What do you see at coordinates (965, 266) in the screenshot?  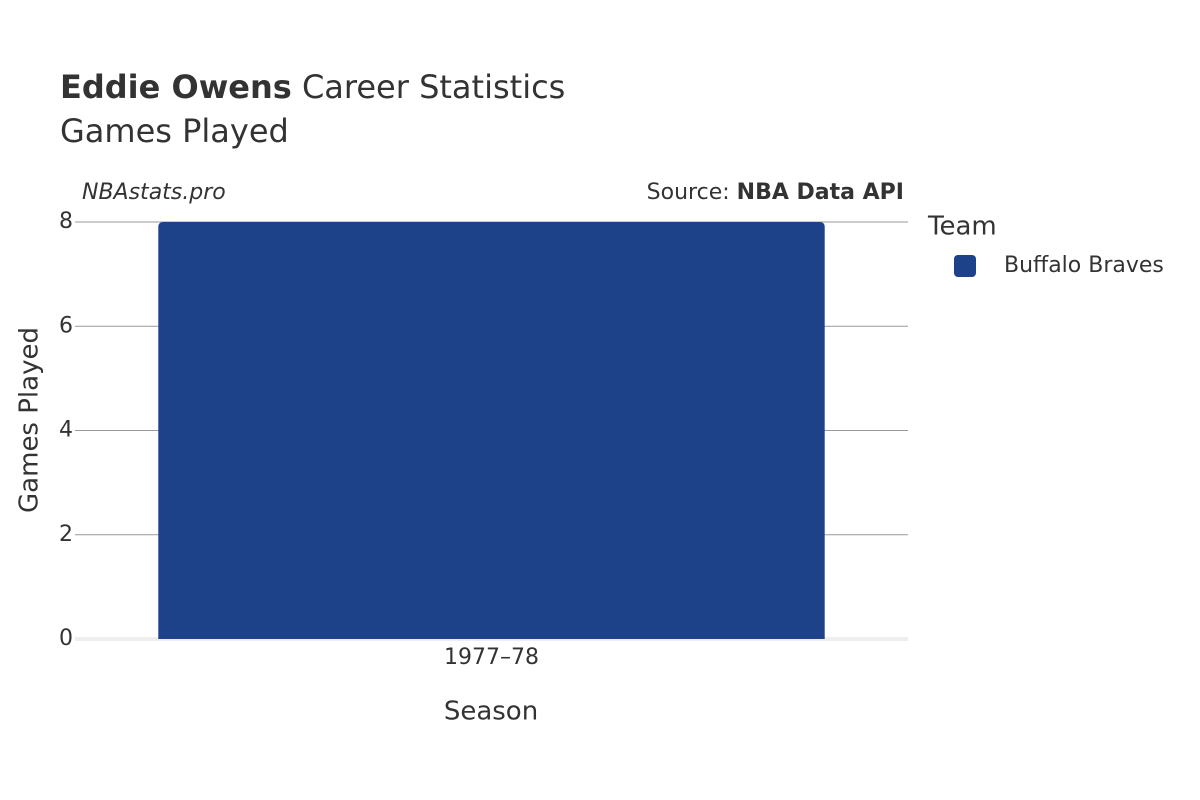 I see `legend-swatch` at bounding box center [965, 266].